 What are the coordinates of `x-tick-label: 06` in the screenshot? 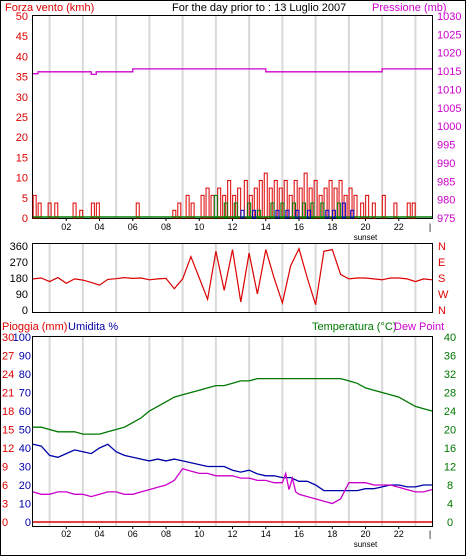 It's located at (133, 227).